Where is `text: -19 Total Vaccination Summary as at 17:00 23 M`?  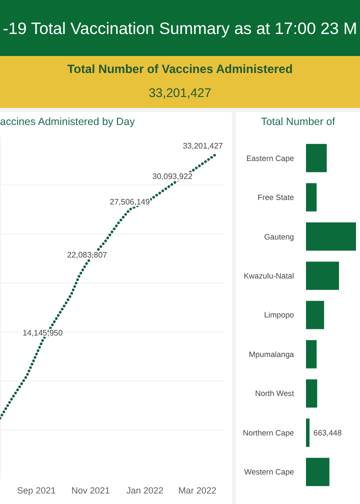 text: -19 Total Vaccination Summary as at 17:00 23 M is located at coordinates (180, 29).